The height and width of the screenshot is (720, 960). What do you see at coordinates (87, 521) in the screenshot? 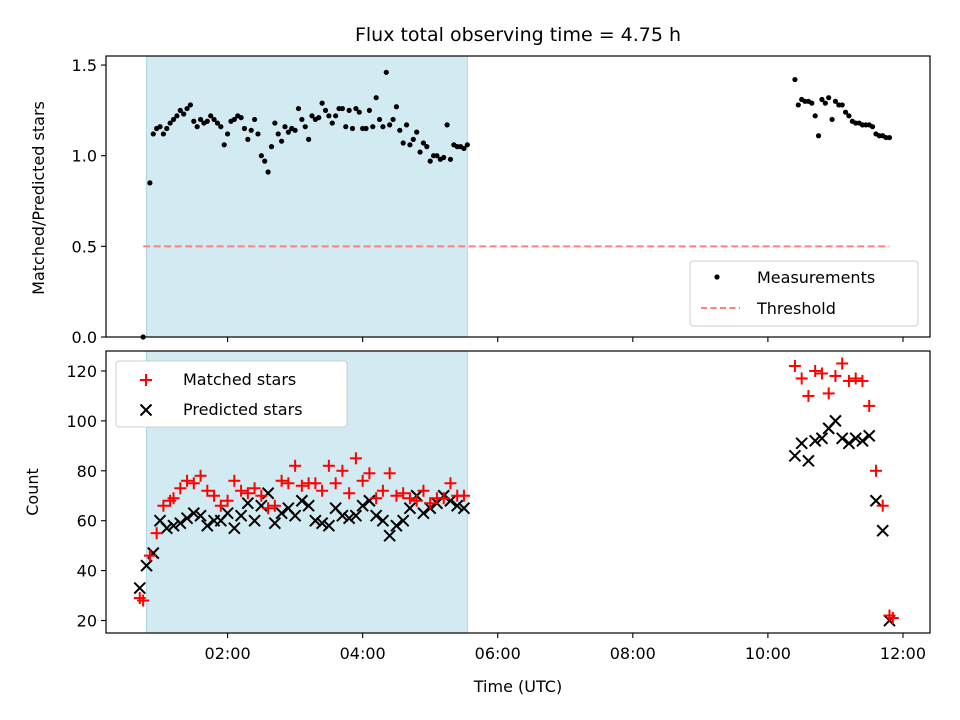
I see `bottom-y-tick-label-2: 60` at bounding box center [87, 521].